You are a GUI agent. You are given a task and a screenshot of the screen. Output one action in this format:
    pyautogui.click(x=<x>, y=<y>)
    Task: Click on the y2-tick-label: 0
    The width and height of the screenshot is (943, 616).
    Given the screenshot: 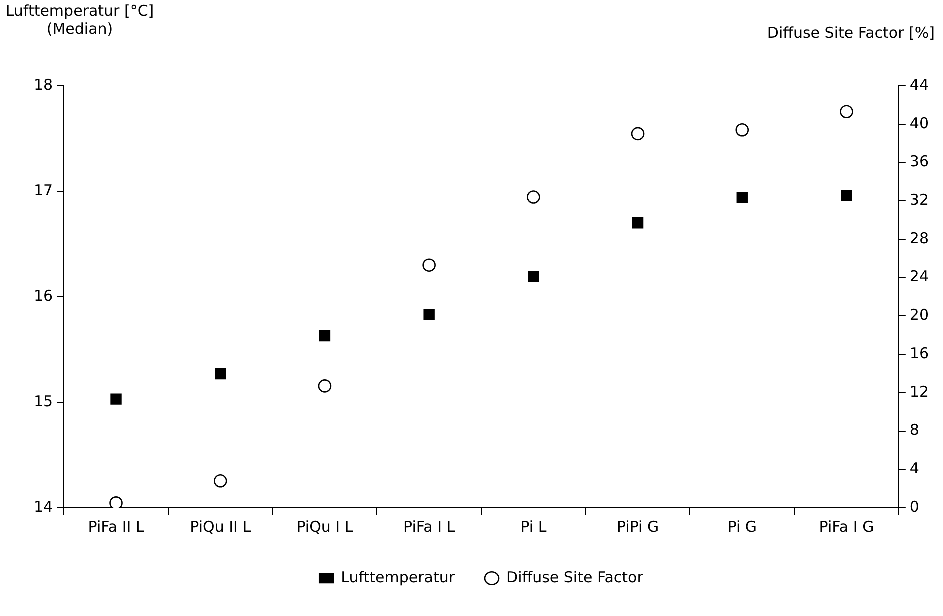 What is the action you would take?
    pyautogui.click(x=915, y=507)
    